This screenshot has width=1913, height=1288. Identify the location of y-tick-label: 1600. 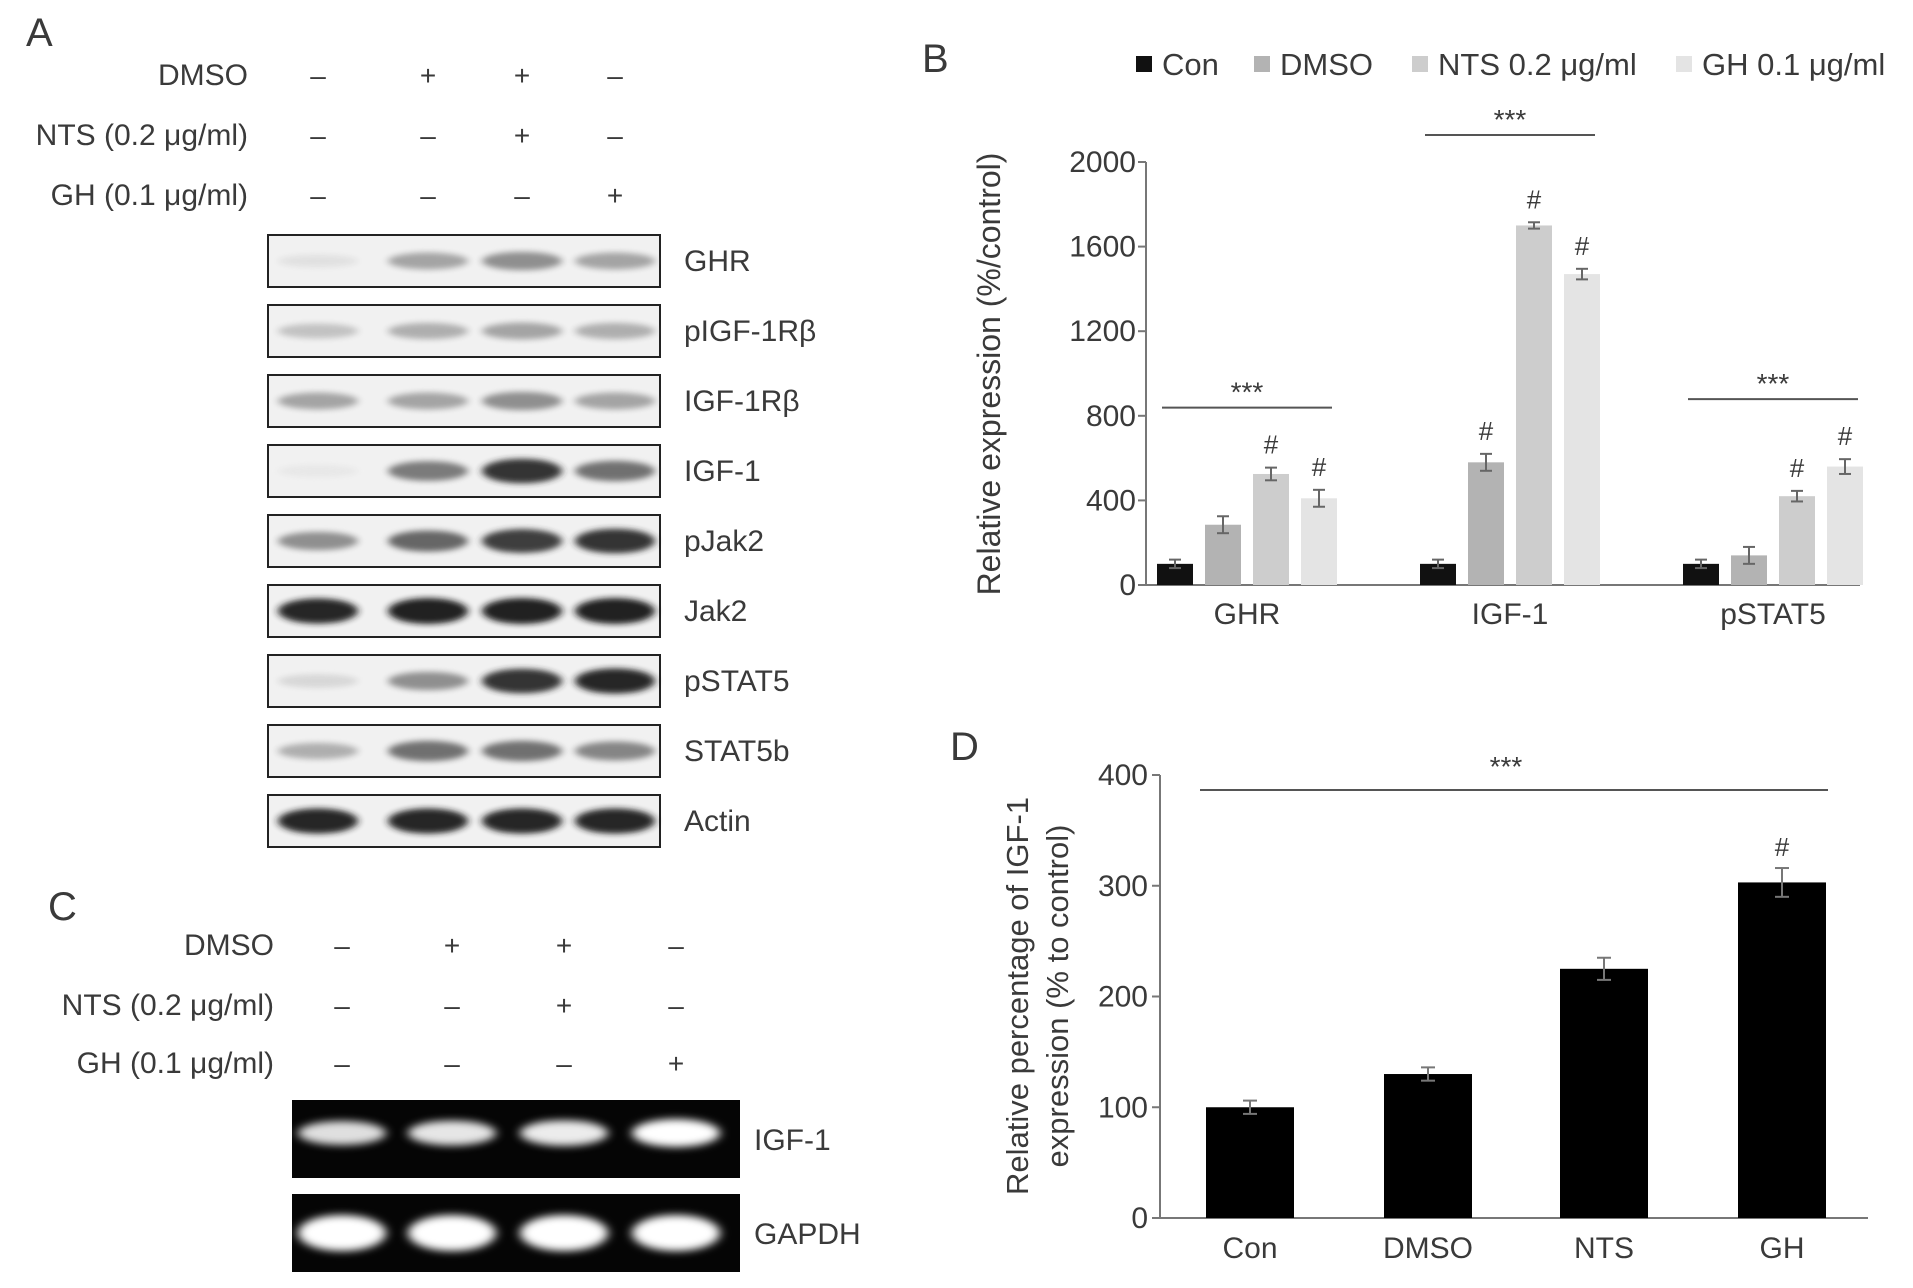
(1102, 247).